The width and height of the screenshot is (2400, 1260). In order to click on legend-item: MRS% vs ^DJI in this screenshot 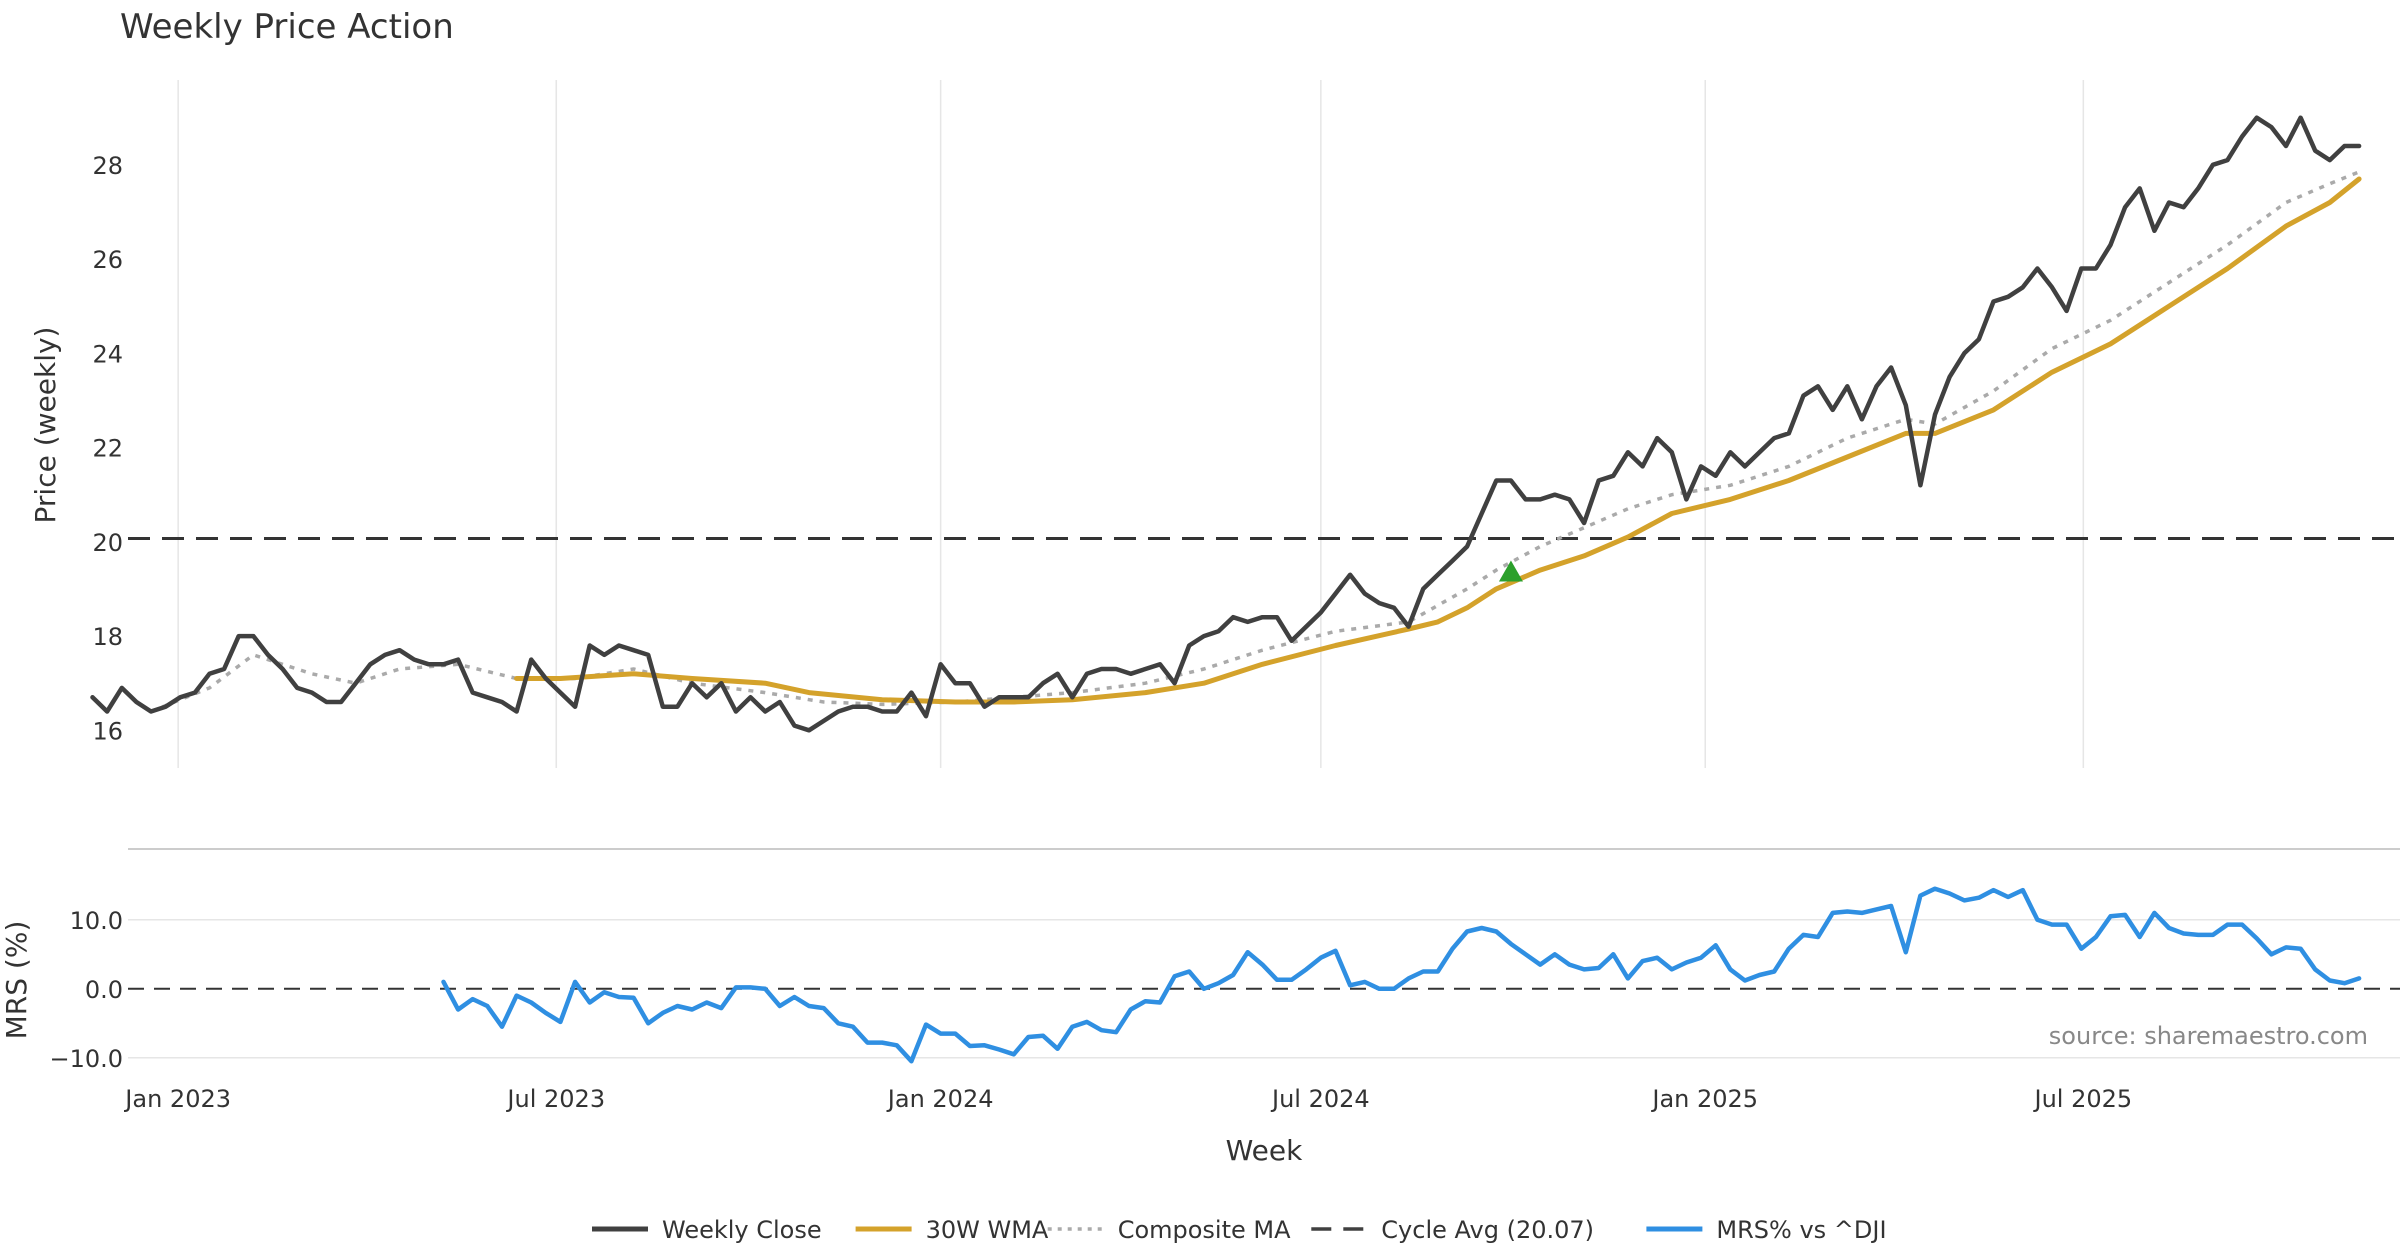, I will do `click(1766, 1230)`.